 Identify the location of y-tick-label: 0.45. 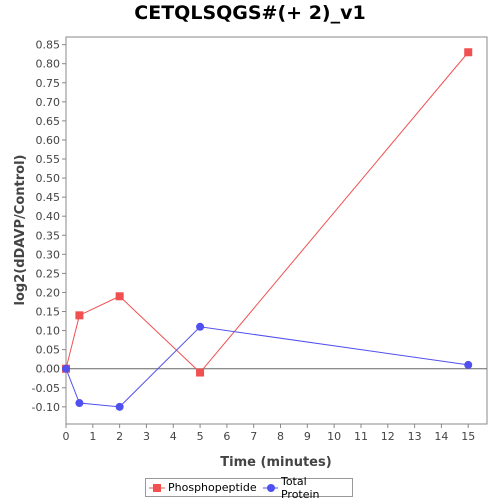
(48, 197).